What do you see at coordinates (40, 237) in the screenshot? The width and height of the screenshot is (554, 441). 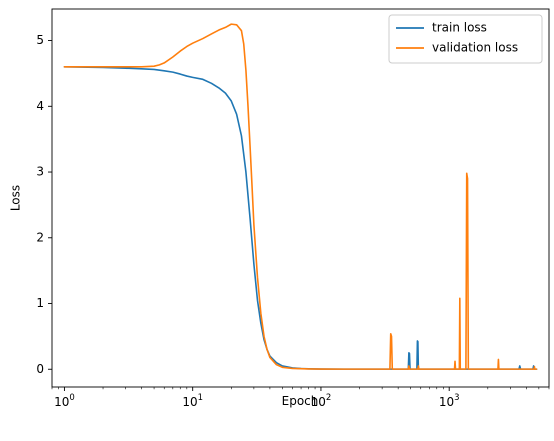 I see `y-tick-label-2: 2` at bounding box center [40, 237].